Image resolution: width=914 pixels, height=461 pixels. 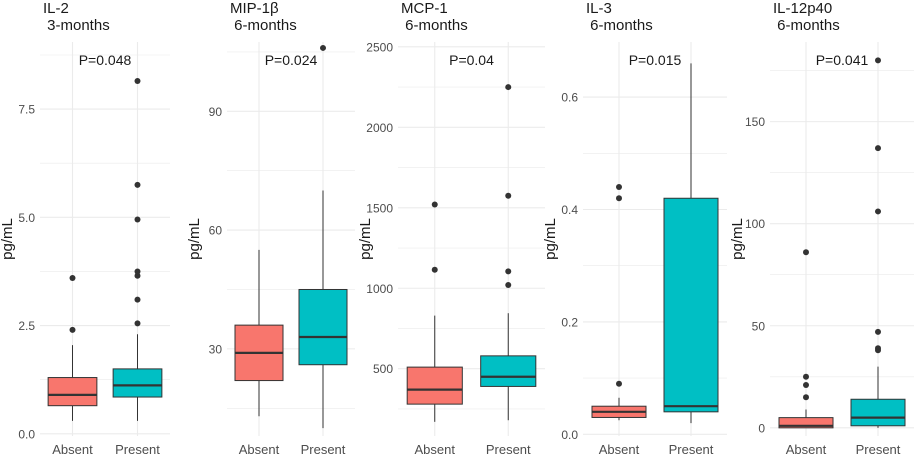 What do you see at coordinates (379, 47) in the screenshot?
I see `y-tick-label: 2500` at bounding box center [379, 47].